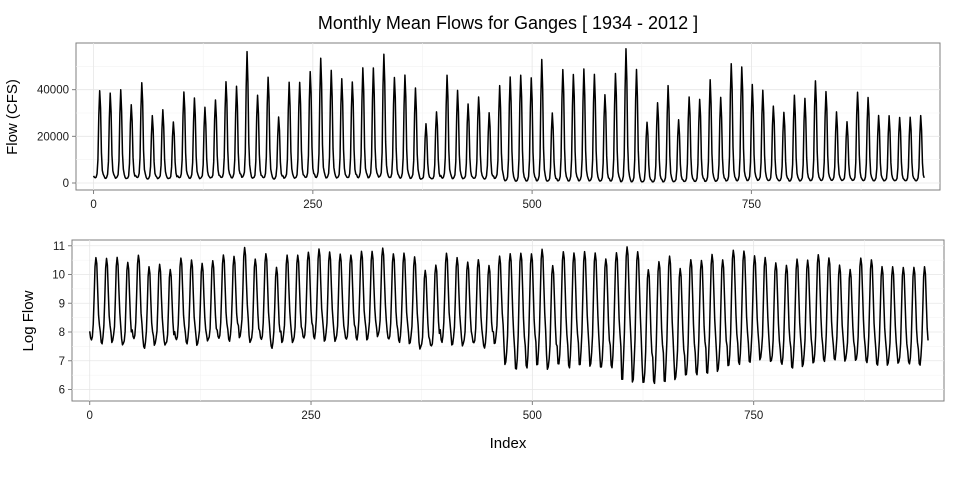 The height and width of the screenshot is (485, 960). What do you see at coordinates (66, 184) in the screenshot?
I see `flow-y-tick-label: 0` at bounding box center [66, 184].